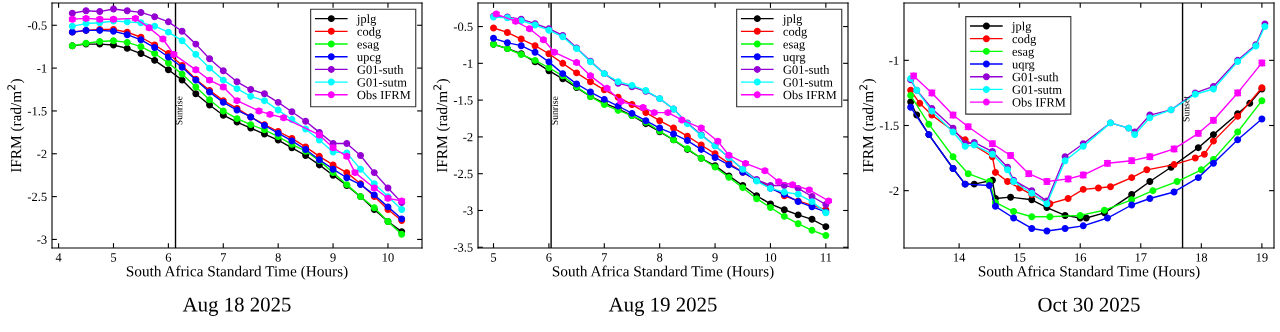 The height and width of the screenshot is (332, 1280). What do you see at coordinates (463, 247) in the screenshot?
I see `y-tick-label: -3.5` at bounding box center [463, 247].